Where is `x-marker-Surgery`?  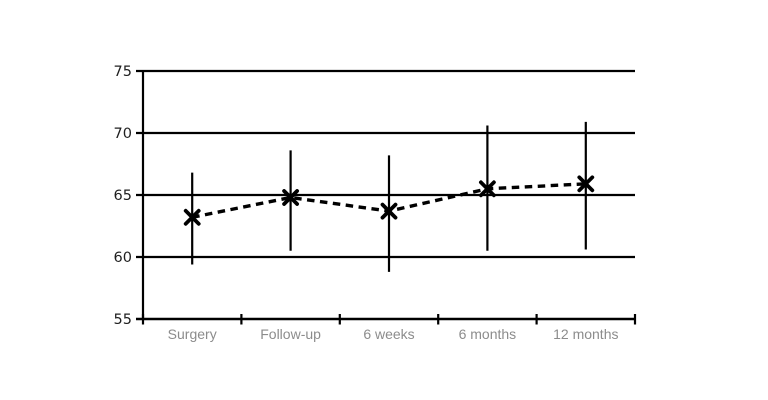
x-marker-Surgery is located at coordinates (192, 217).